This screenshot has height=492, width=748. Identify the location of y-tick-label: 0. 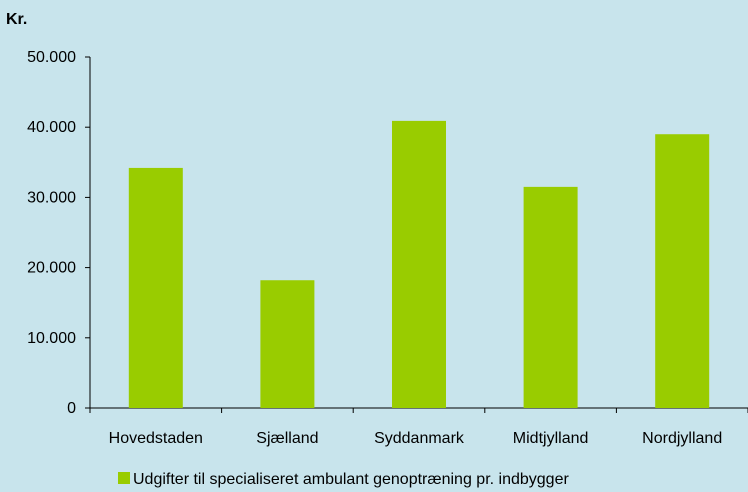
(71, 408).